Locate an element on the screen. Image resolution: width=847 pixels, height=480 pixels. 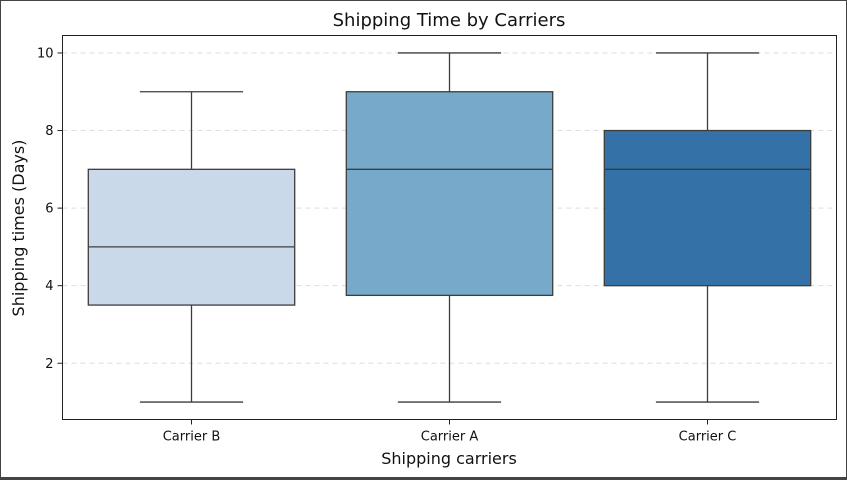
y-axis: 2 4 6 8 10 is located at coordinates (50, 209).